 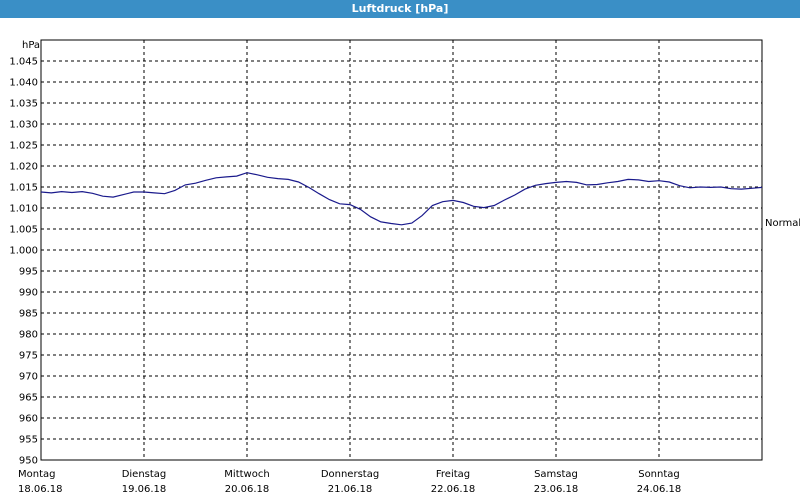 What do you see at coordinates (144, 489) in the screenshot?
I see `x-tick-date: 19.06.18` at bounding box center [144, 489].